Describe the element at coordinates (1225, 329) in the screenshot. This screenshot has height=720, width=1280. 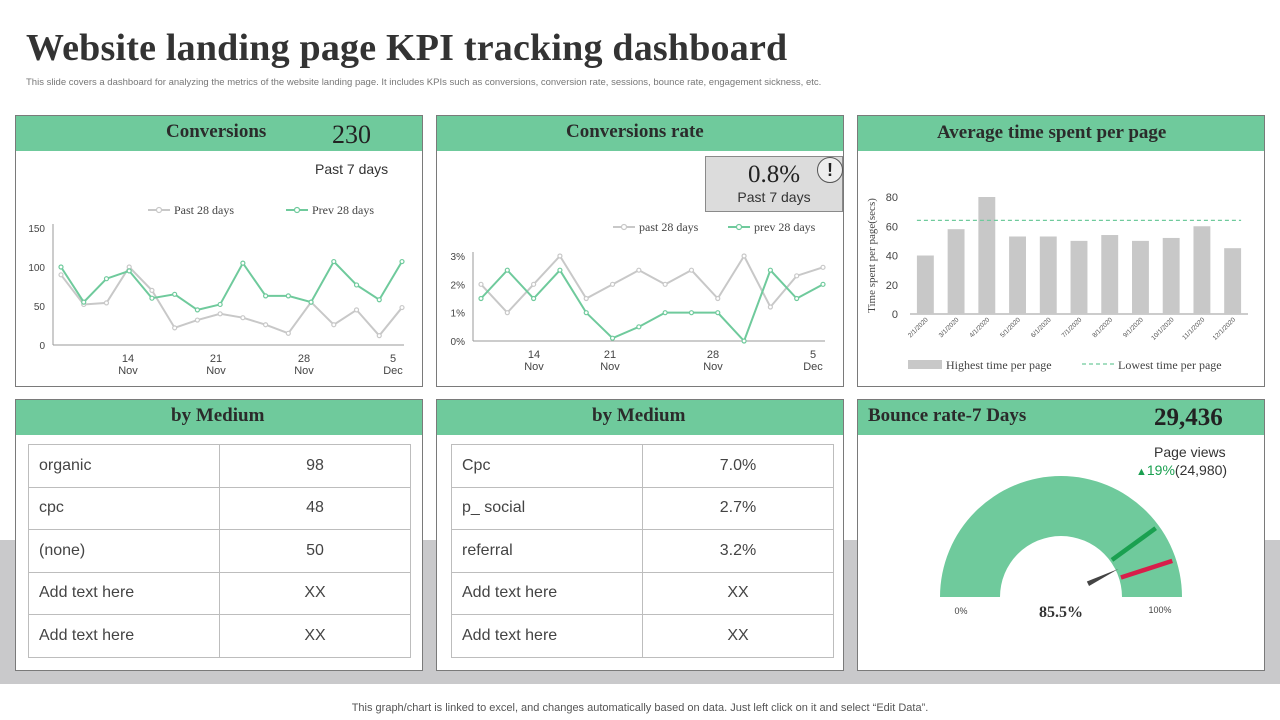
I see `x-tick-label: 12/1/2020` at that location.